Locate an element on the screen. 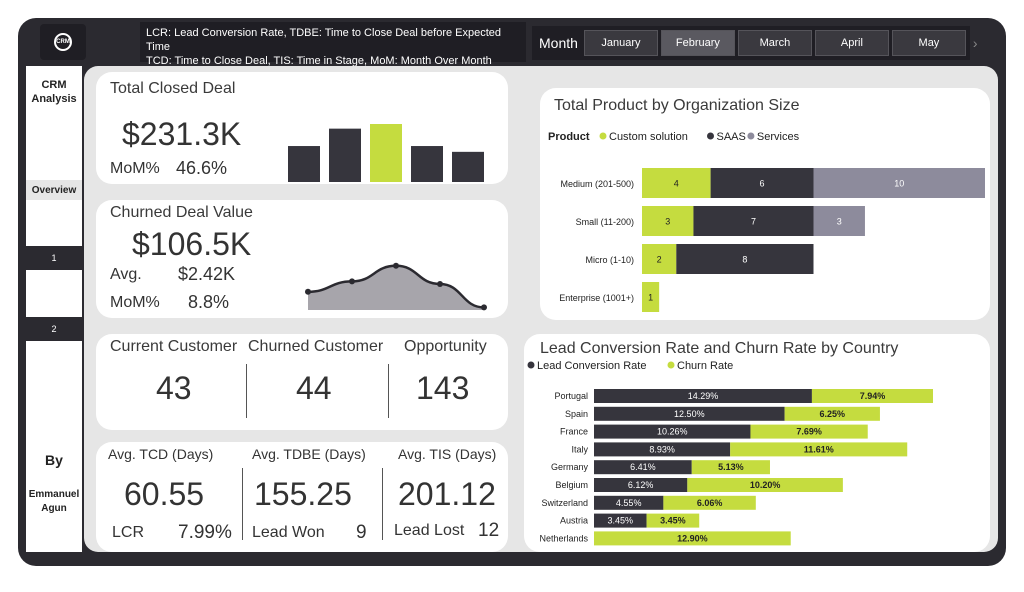 The image size is (1024, 592). month-option-march: March is located at coordinates (774, 43).